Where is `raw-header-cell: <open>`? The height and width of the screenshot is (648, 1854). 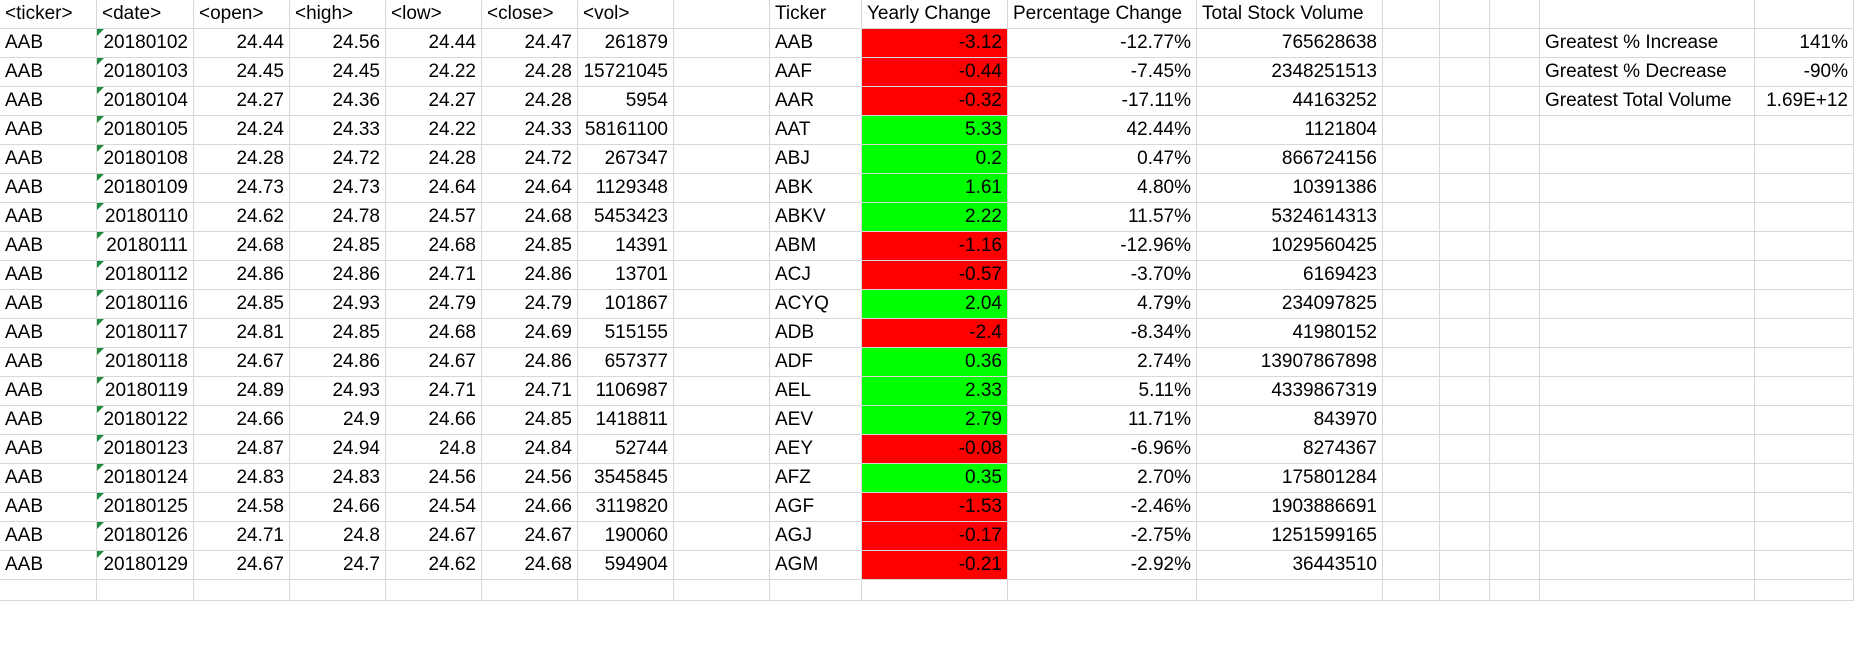
raw-header-cell: <open> is located at coordinates (242, 14).